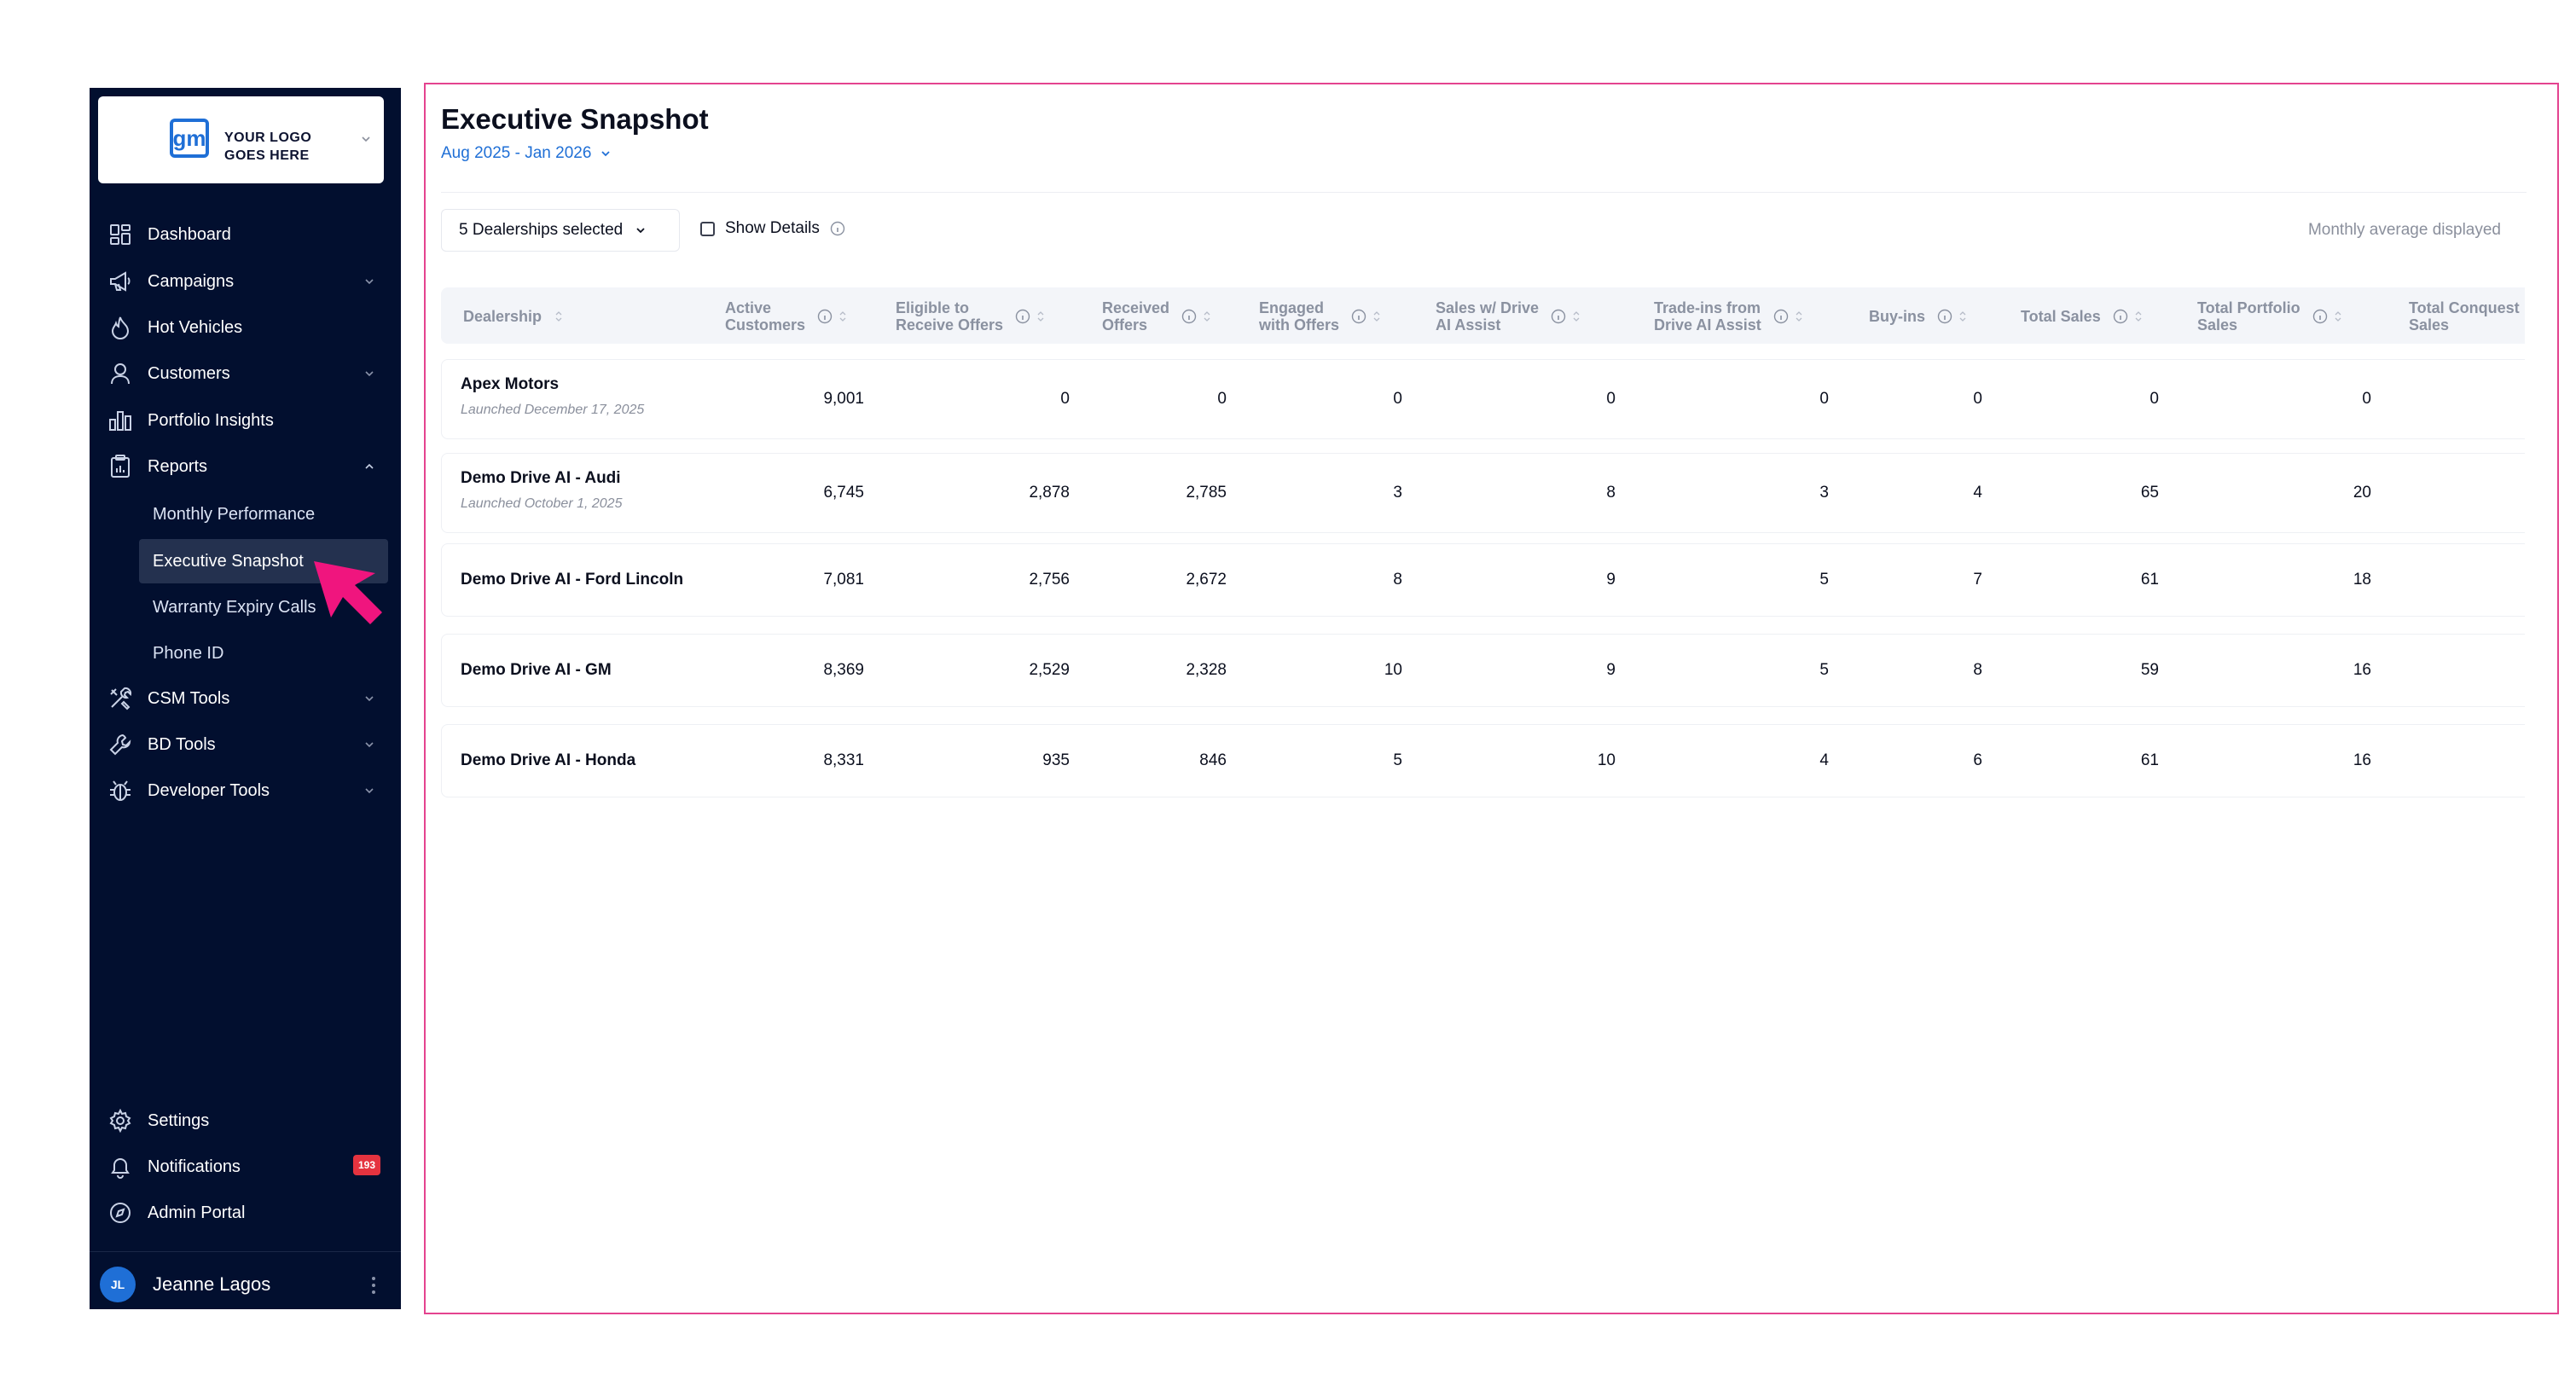 This screenshot has width=2576, height=1380. I want to click on avatar: JL, so click(118, 1284).